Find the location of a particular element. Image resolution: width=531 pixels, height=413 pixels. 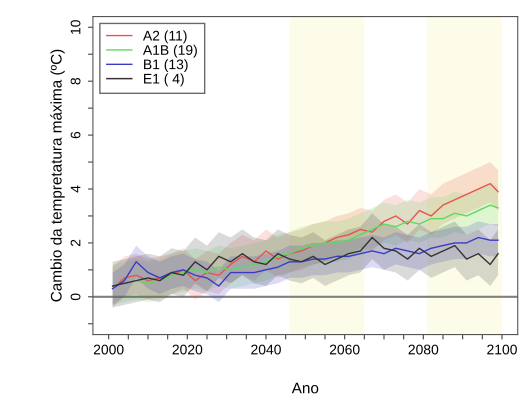

x-tick-label: 2000 is located at coordinates (109, 349).